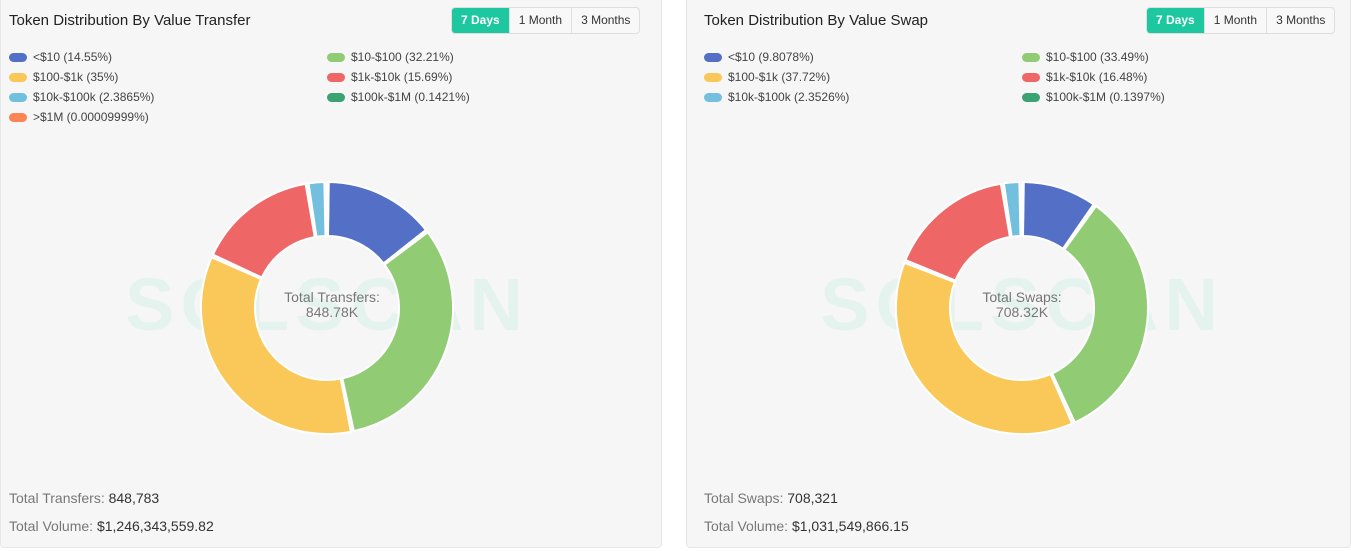 This screenshot has width=1351, height=551. Describe the element at coordinates (779, 77) in the screenshot. I see `legend-label: $100-$1k (37.72%)` at that location.